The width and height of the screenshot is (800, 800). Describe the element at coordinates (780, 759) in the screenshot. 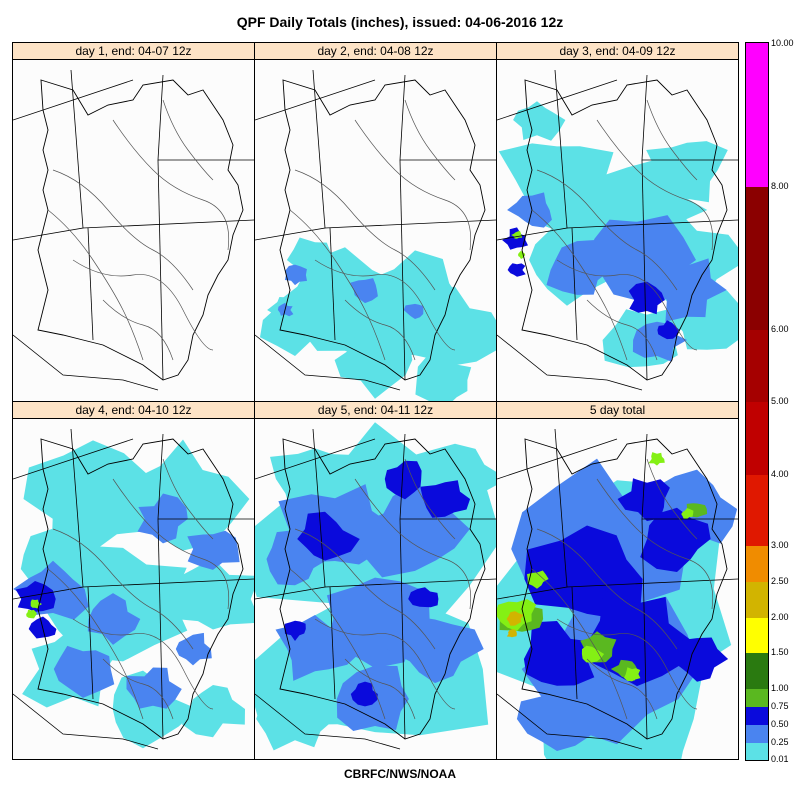

I see `color-scale-label: 0.01` at that location.